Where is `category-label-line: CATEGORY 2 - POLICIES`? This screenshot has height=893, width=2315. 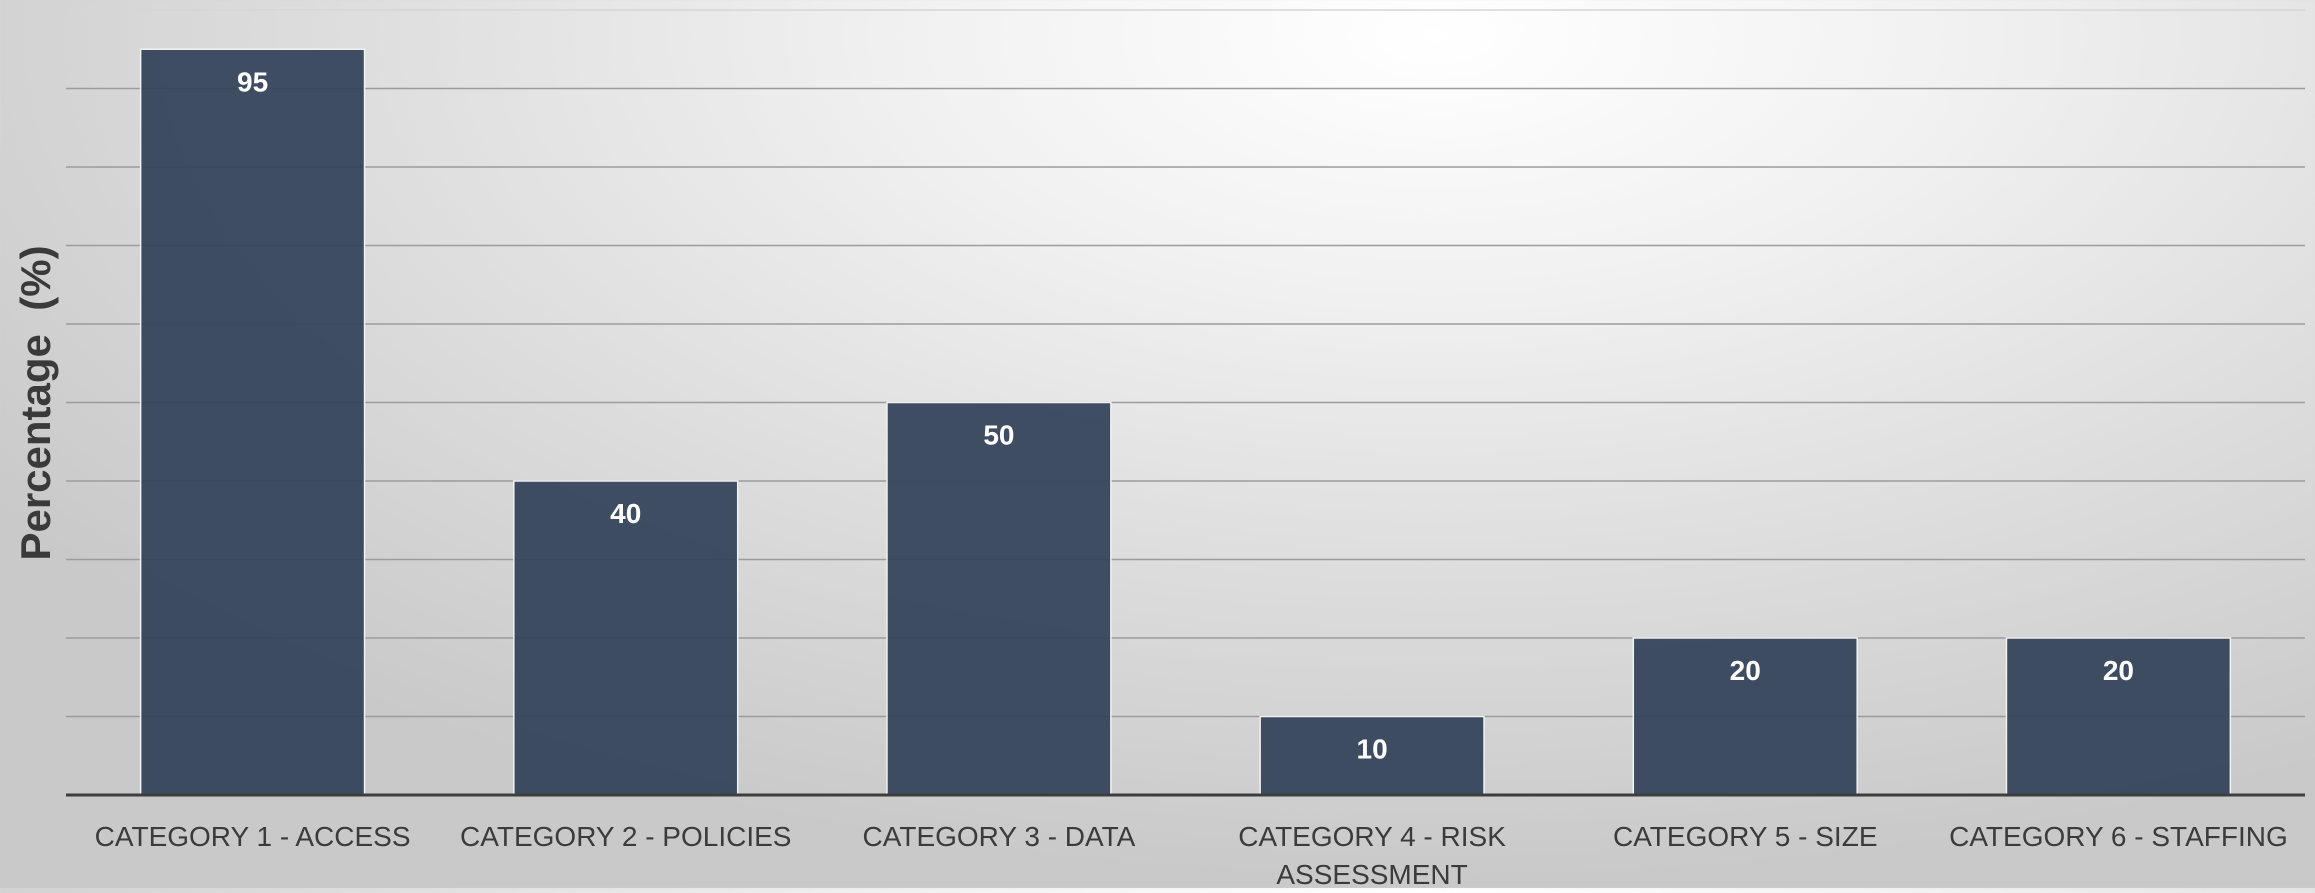
category-label-line: CATEGORY 2 - POLICIES is located at coordinates (625, 836).